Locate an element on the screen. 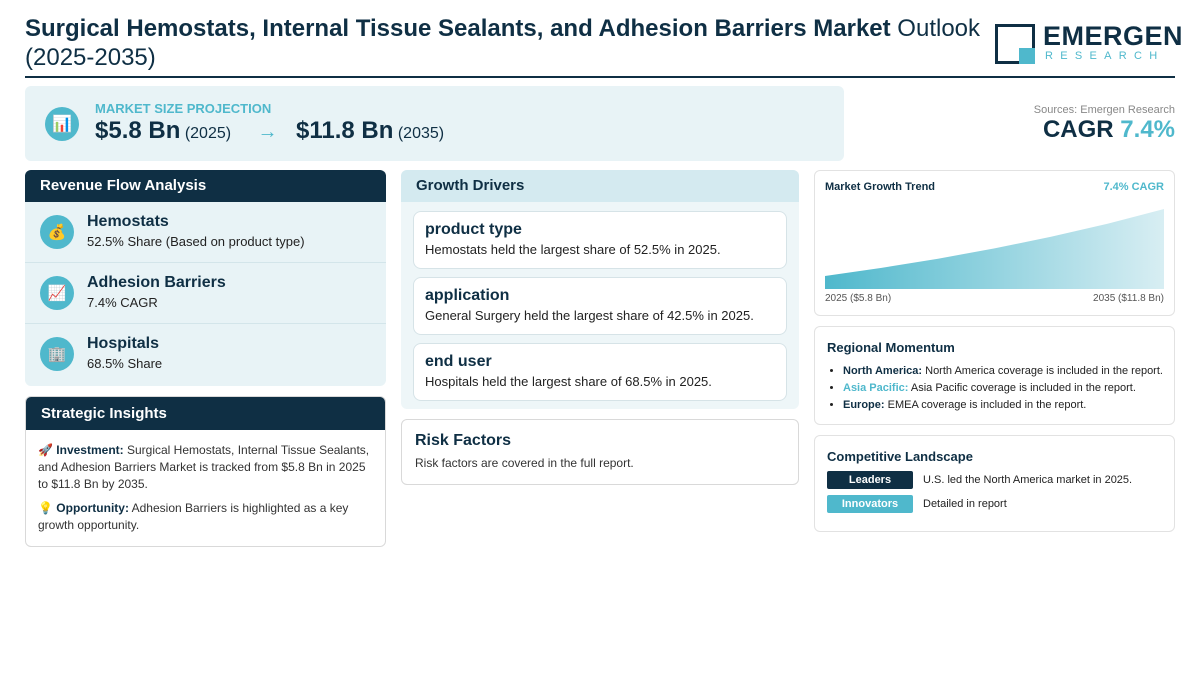 Image resolution: width=1200 pixels, height=700 pixels. logo-subtitle: RESEARCH is located at coordinates (1105, 56).